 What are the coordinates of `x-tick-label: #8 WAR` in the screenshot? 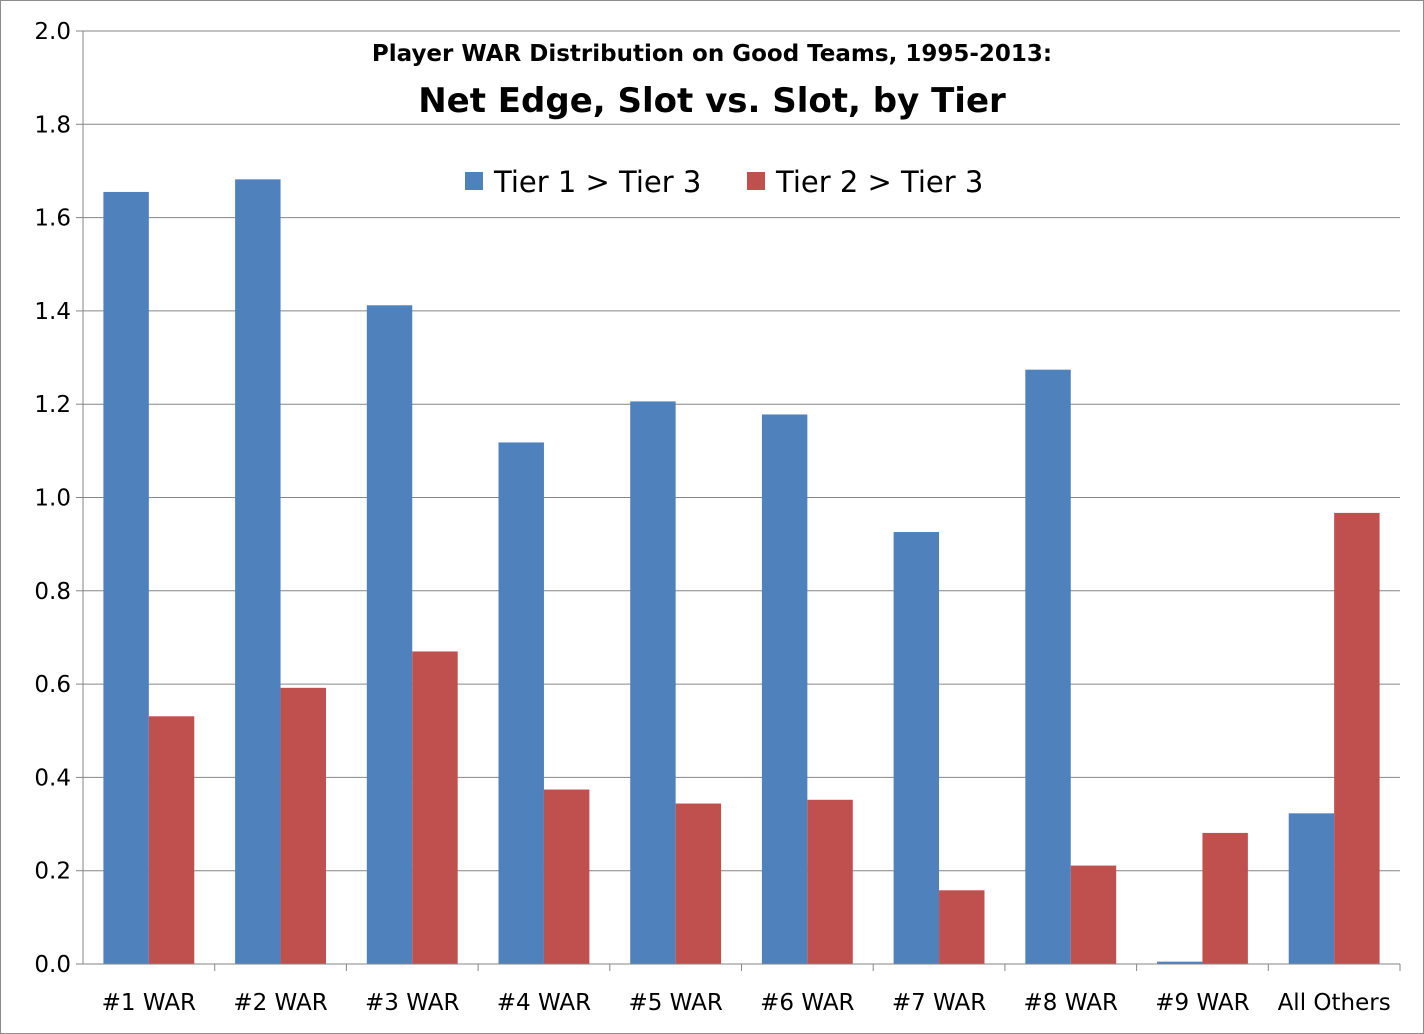 It's located at (1071, 1003).